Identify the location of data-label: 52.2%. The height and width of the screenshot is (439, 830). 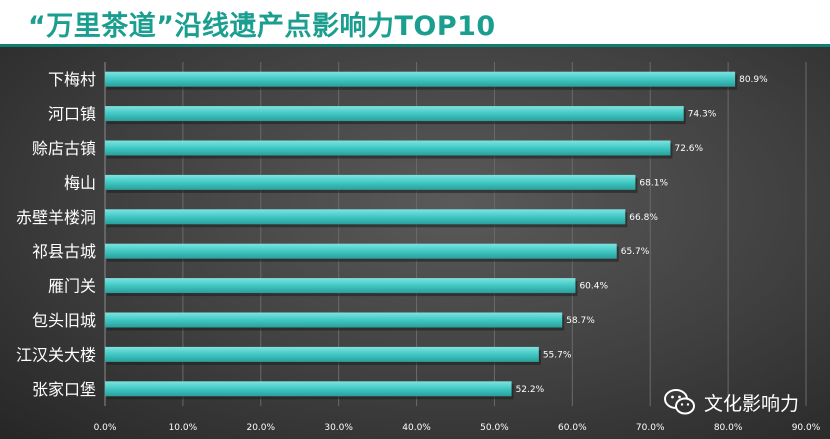
(530, 390).